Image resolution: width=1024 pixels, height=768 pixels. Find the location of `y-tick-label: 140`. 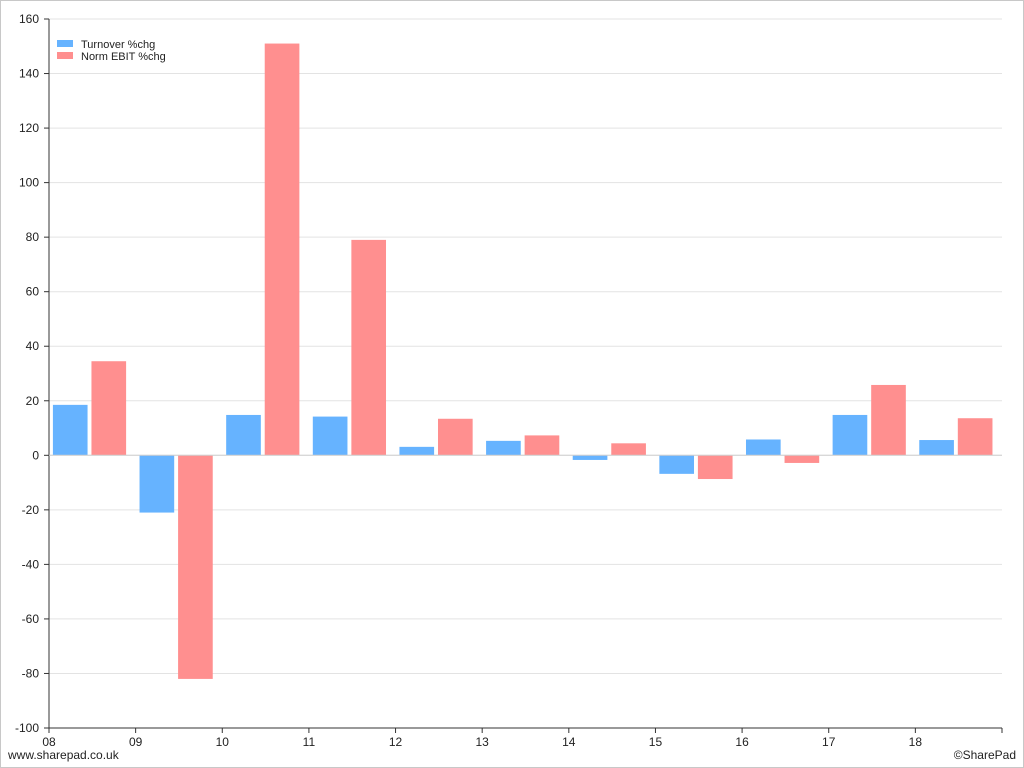

y-tick-label: 140 is located at coordinates (29, 74).